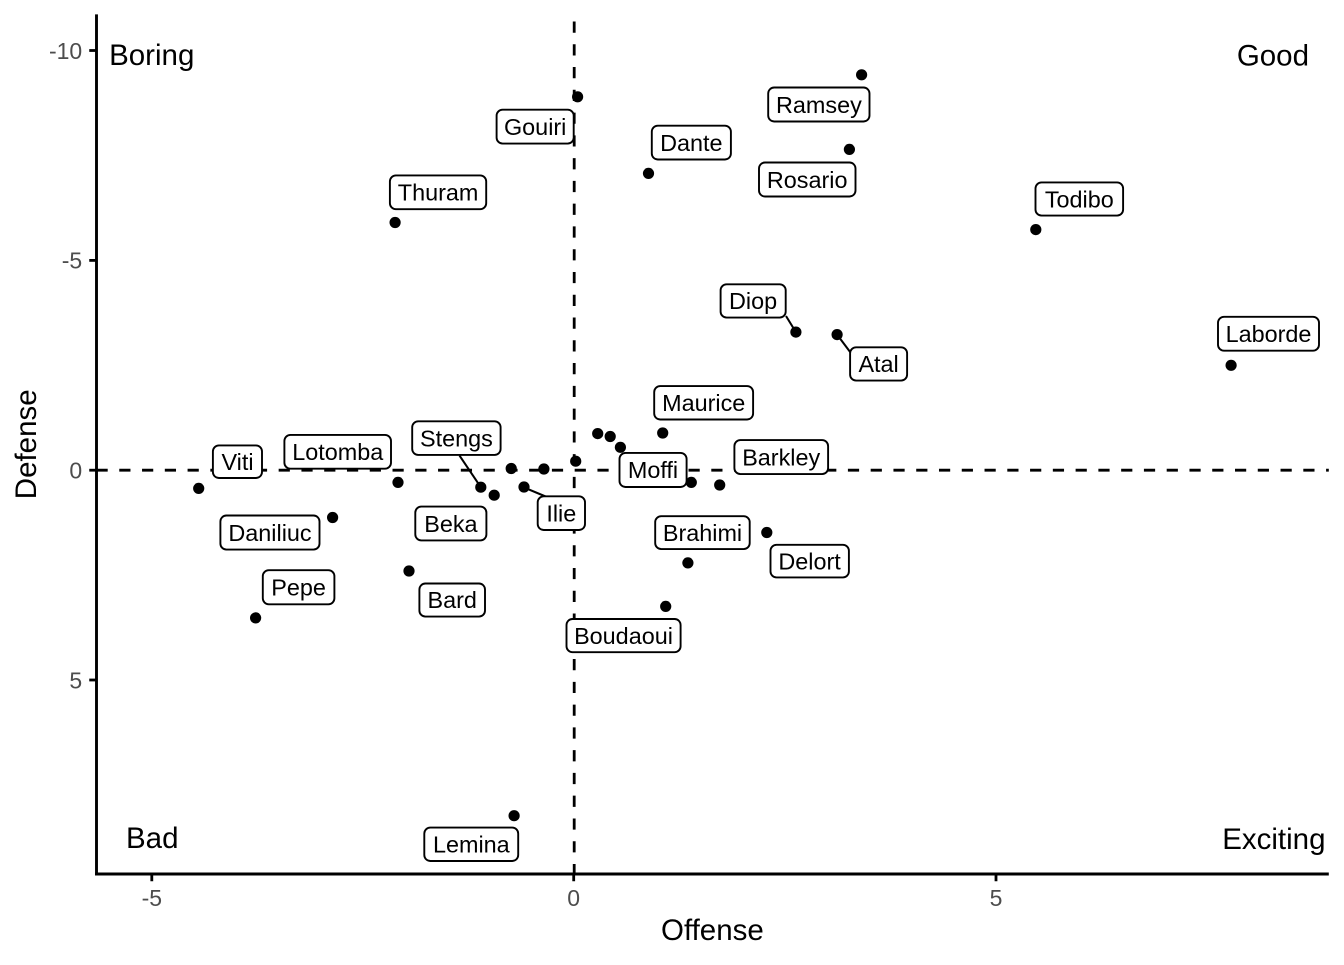 The width and height of the screenshot is (1344, 965). I want to click on svg-text: Stengs, so click(456, 438).